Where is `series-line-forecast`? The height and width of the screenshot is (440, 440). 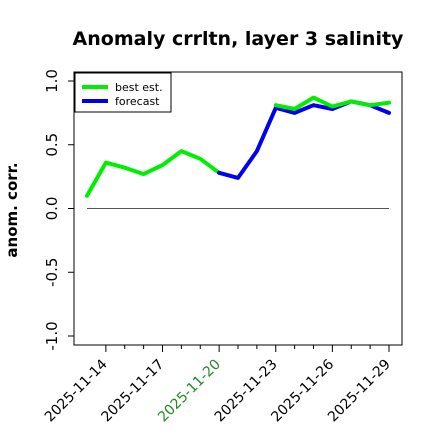 series-line-forecast is located at coordinates (304, 139).